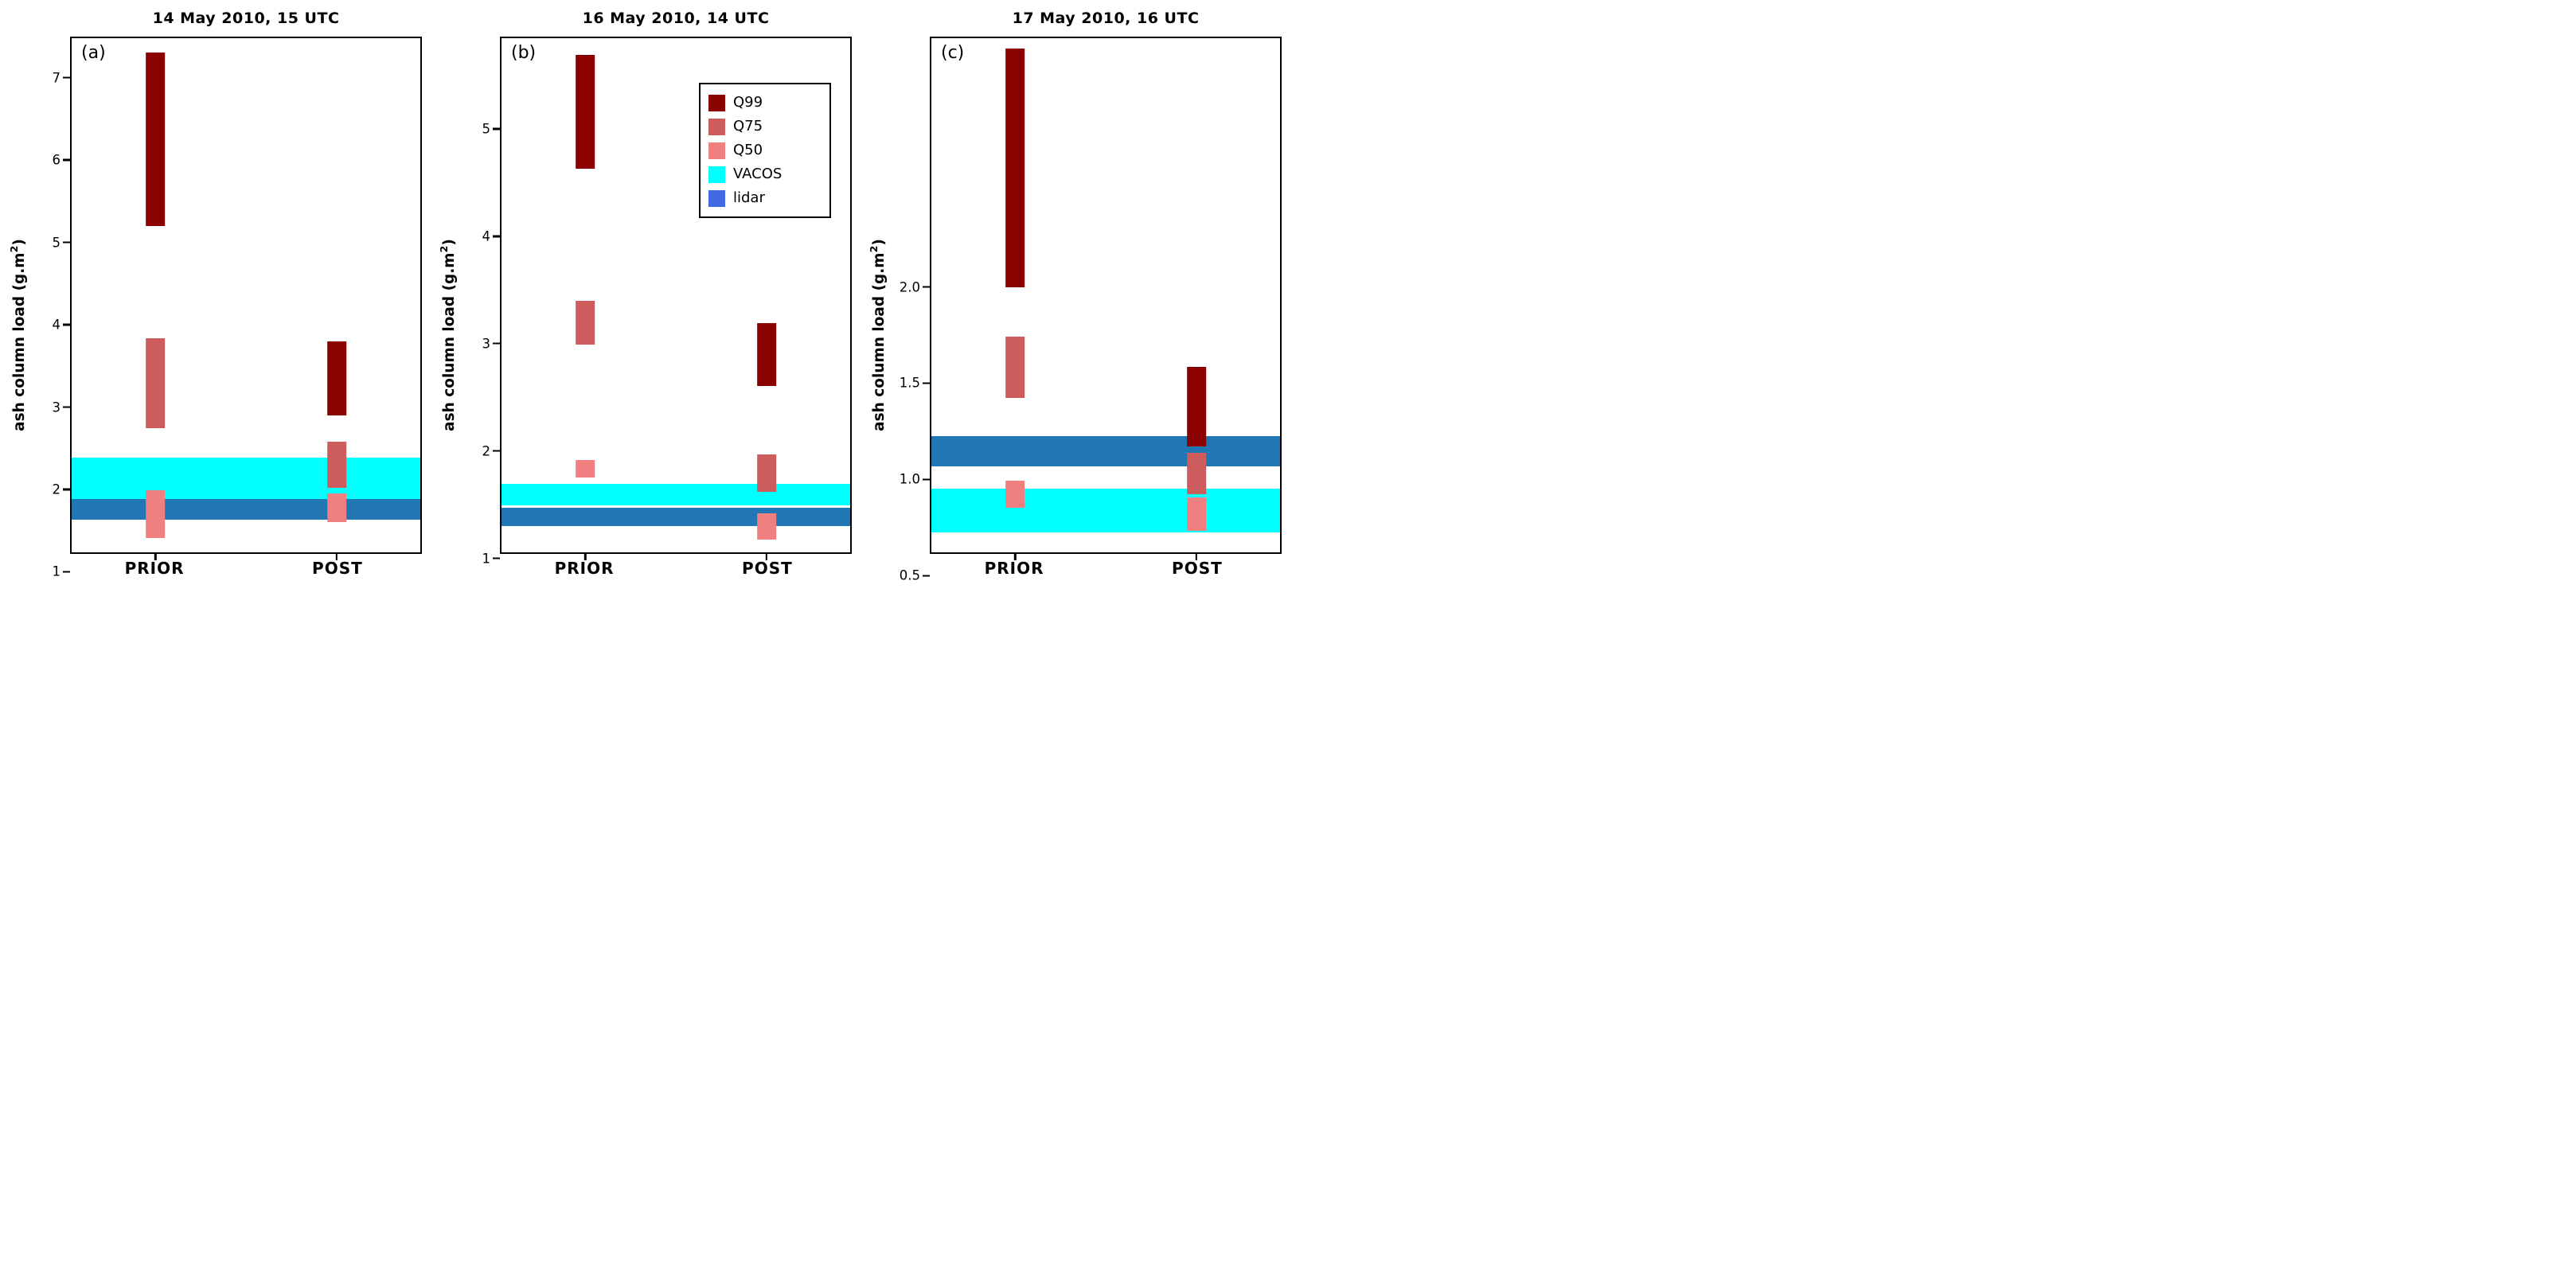 The height and width of the screenshot is (1267, 2576). Describe the element at coordinates (765, 174) in the screenshot. I see `legend-item-vacos: VACOS` at that location.